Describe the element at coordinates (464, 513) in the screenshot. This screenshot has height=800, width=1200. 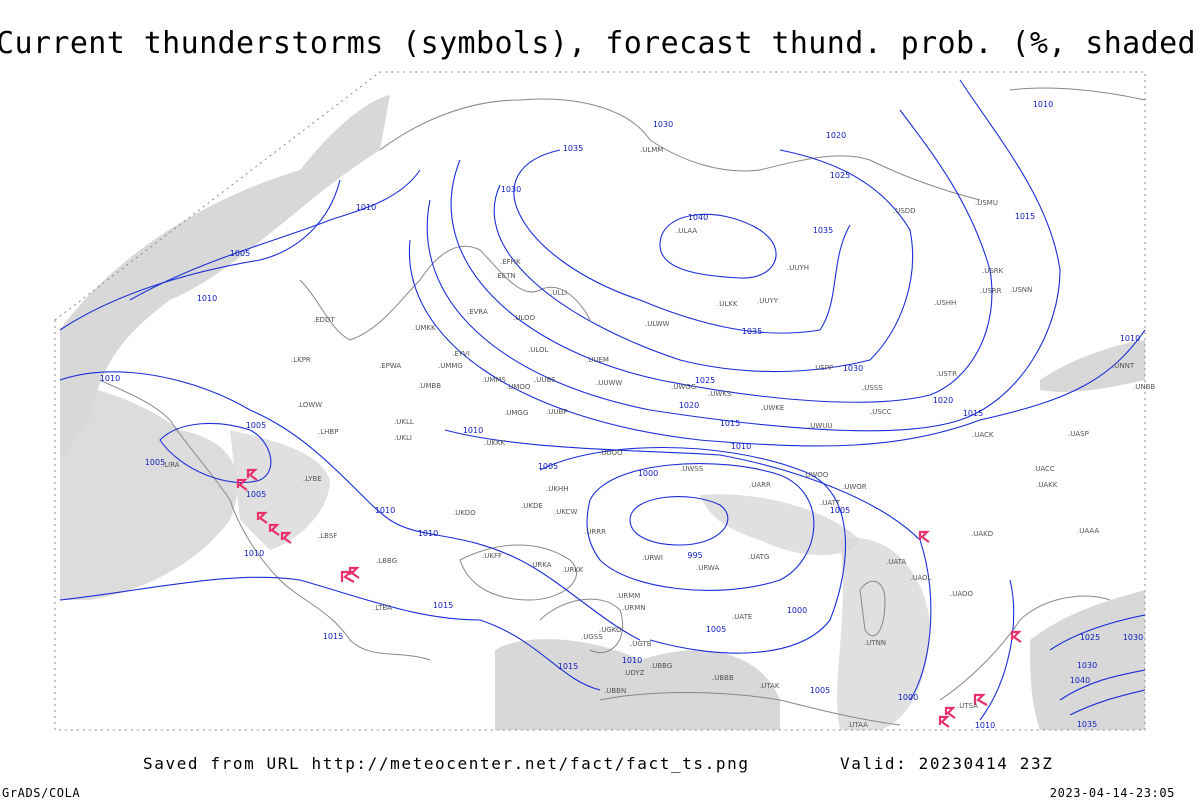
I see `station-label: .UKOO` at that location.